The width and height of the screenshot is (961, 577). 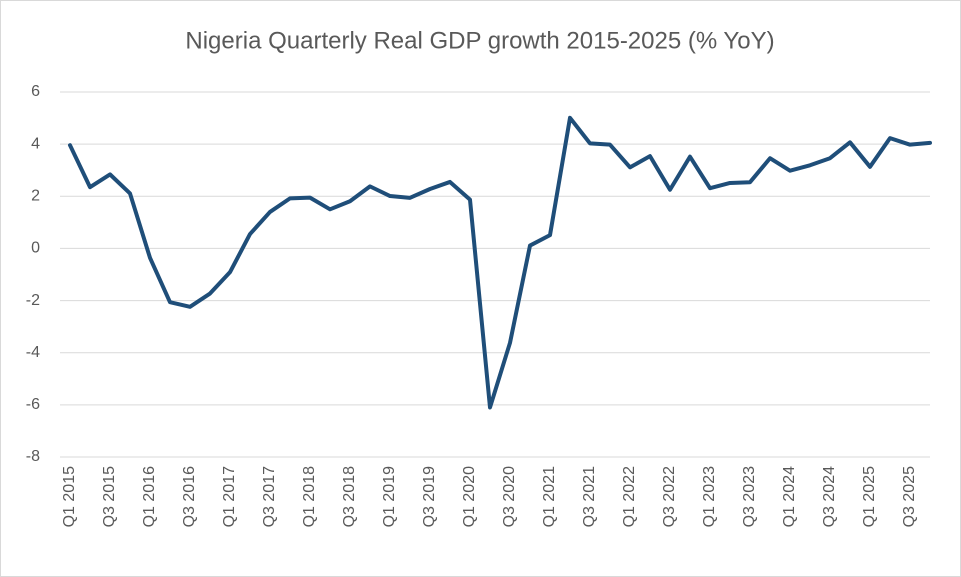 What do you see at coordinates (509, 496) in the screenshot?
I see `x-tick-label: Q3 2020` at bounding box center [509, 496].